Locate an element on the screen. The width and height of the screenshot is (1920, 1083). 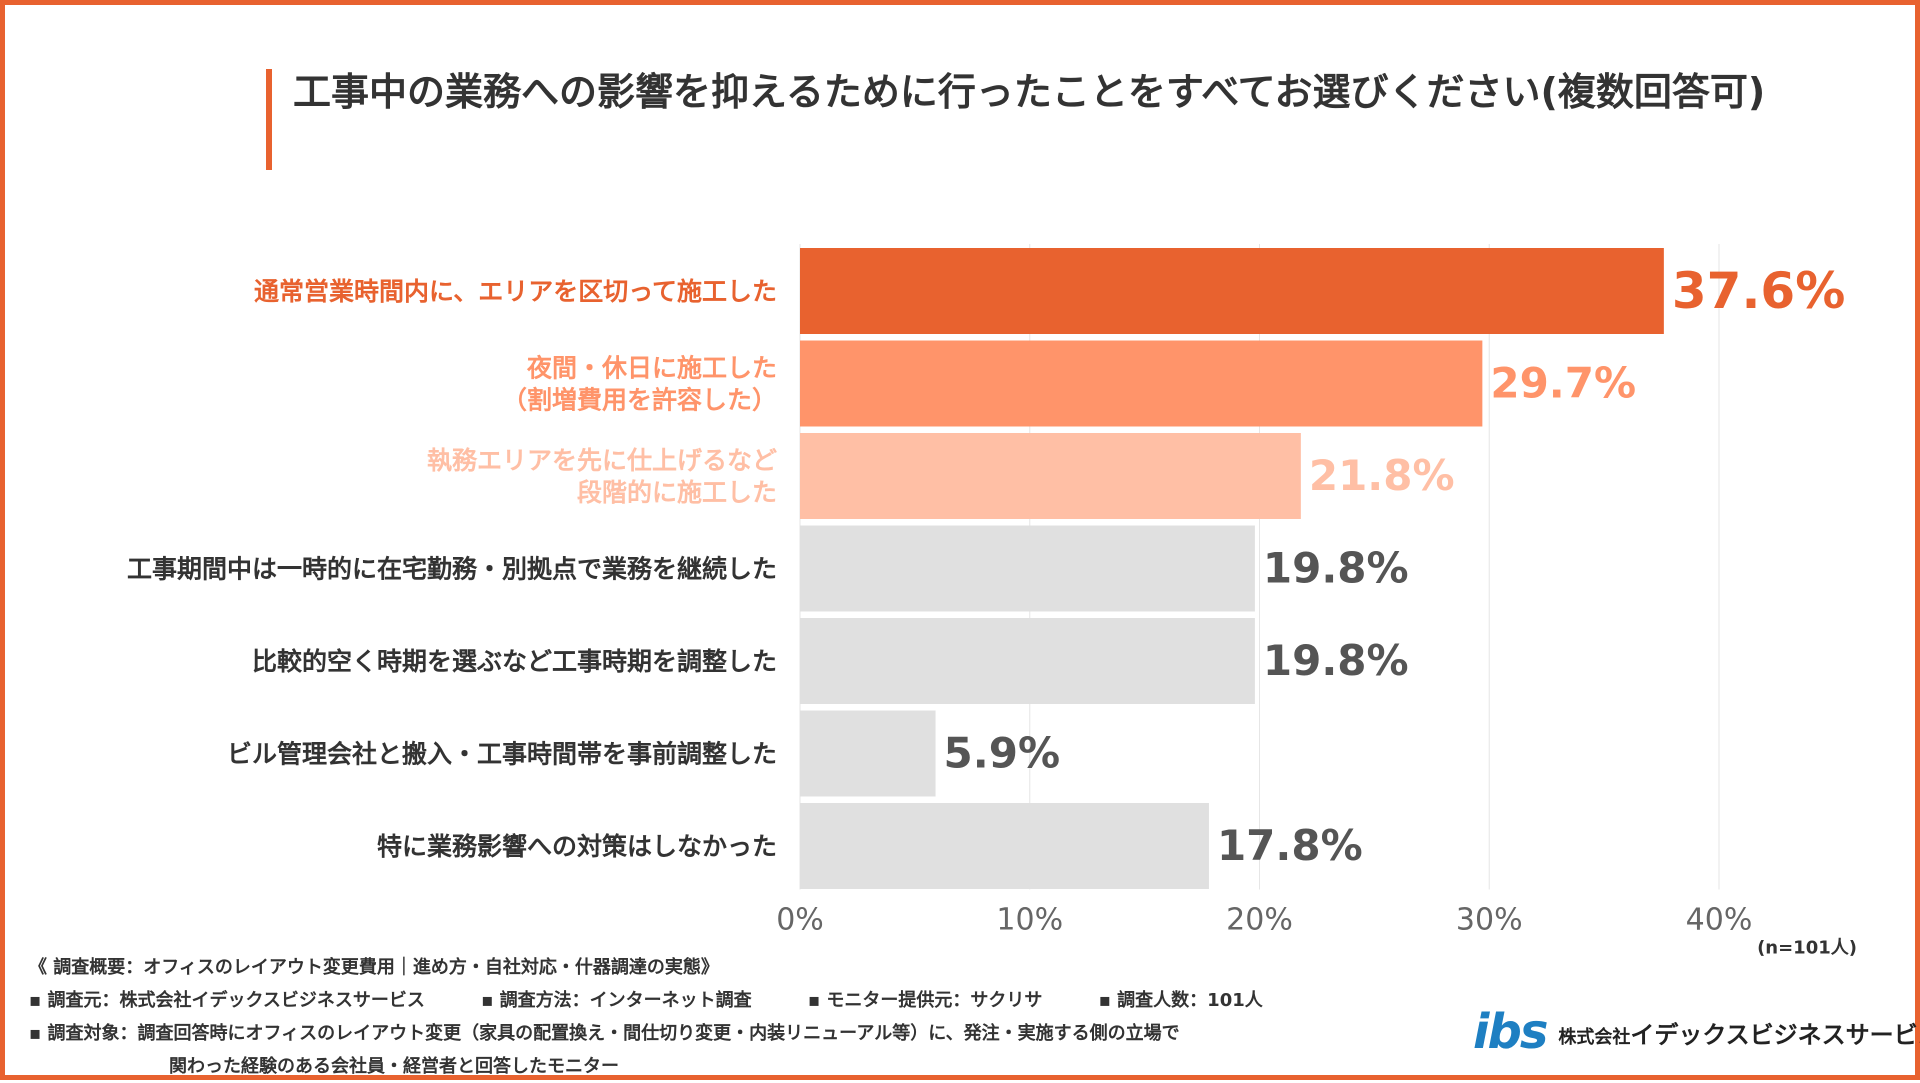
footer-count: ▪ 調査人数：101人 is located at coordinates (1180, 1000).